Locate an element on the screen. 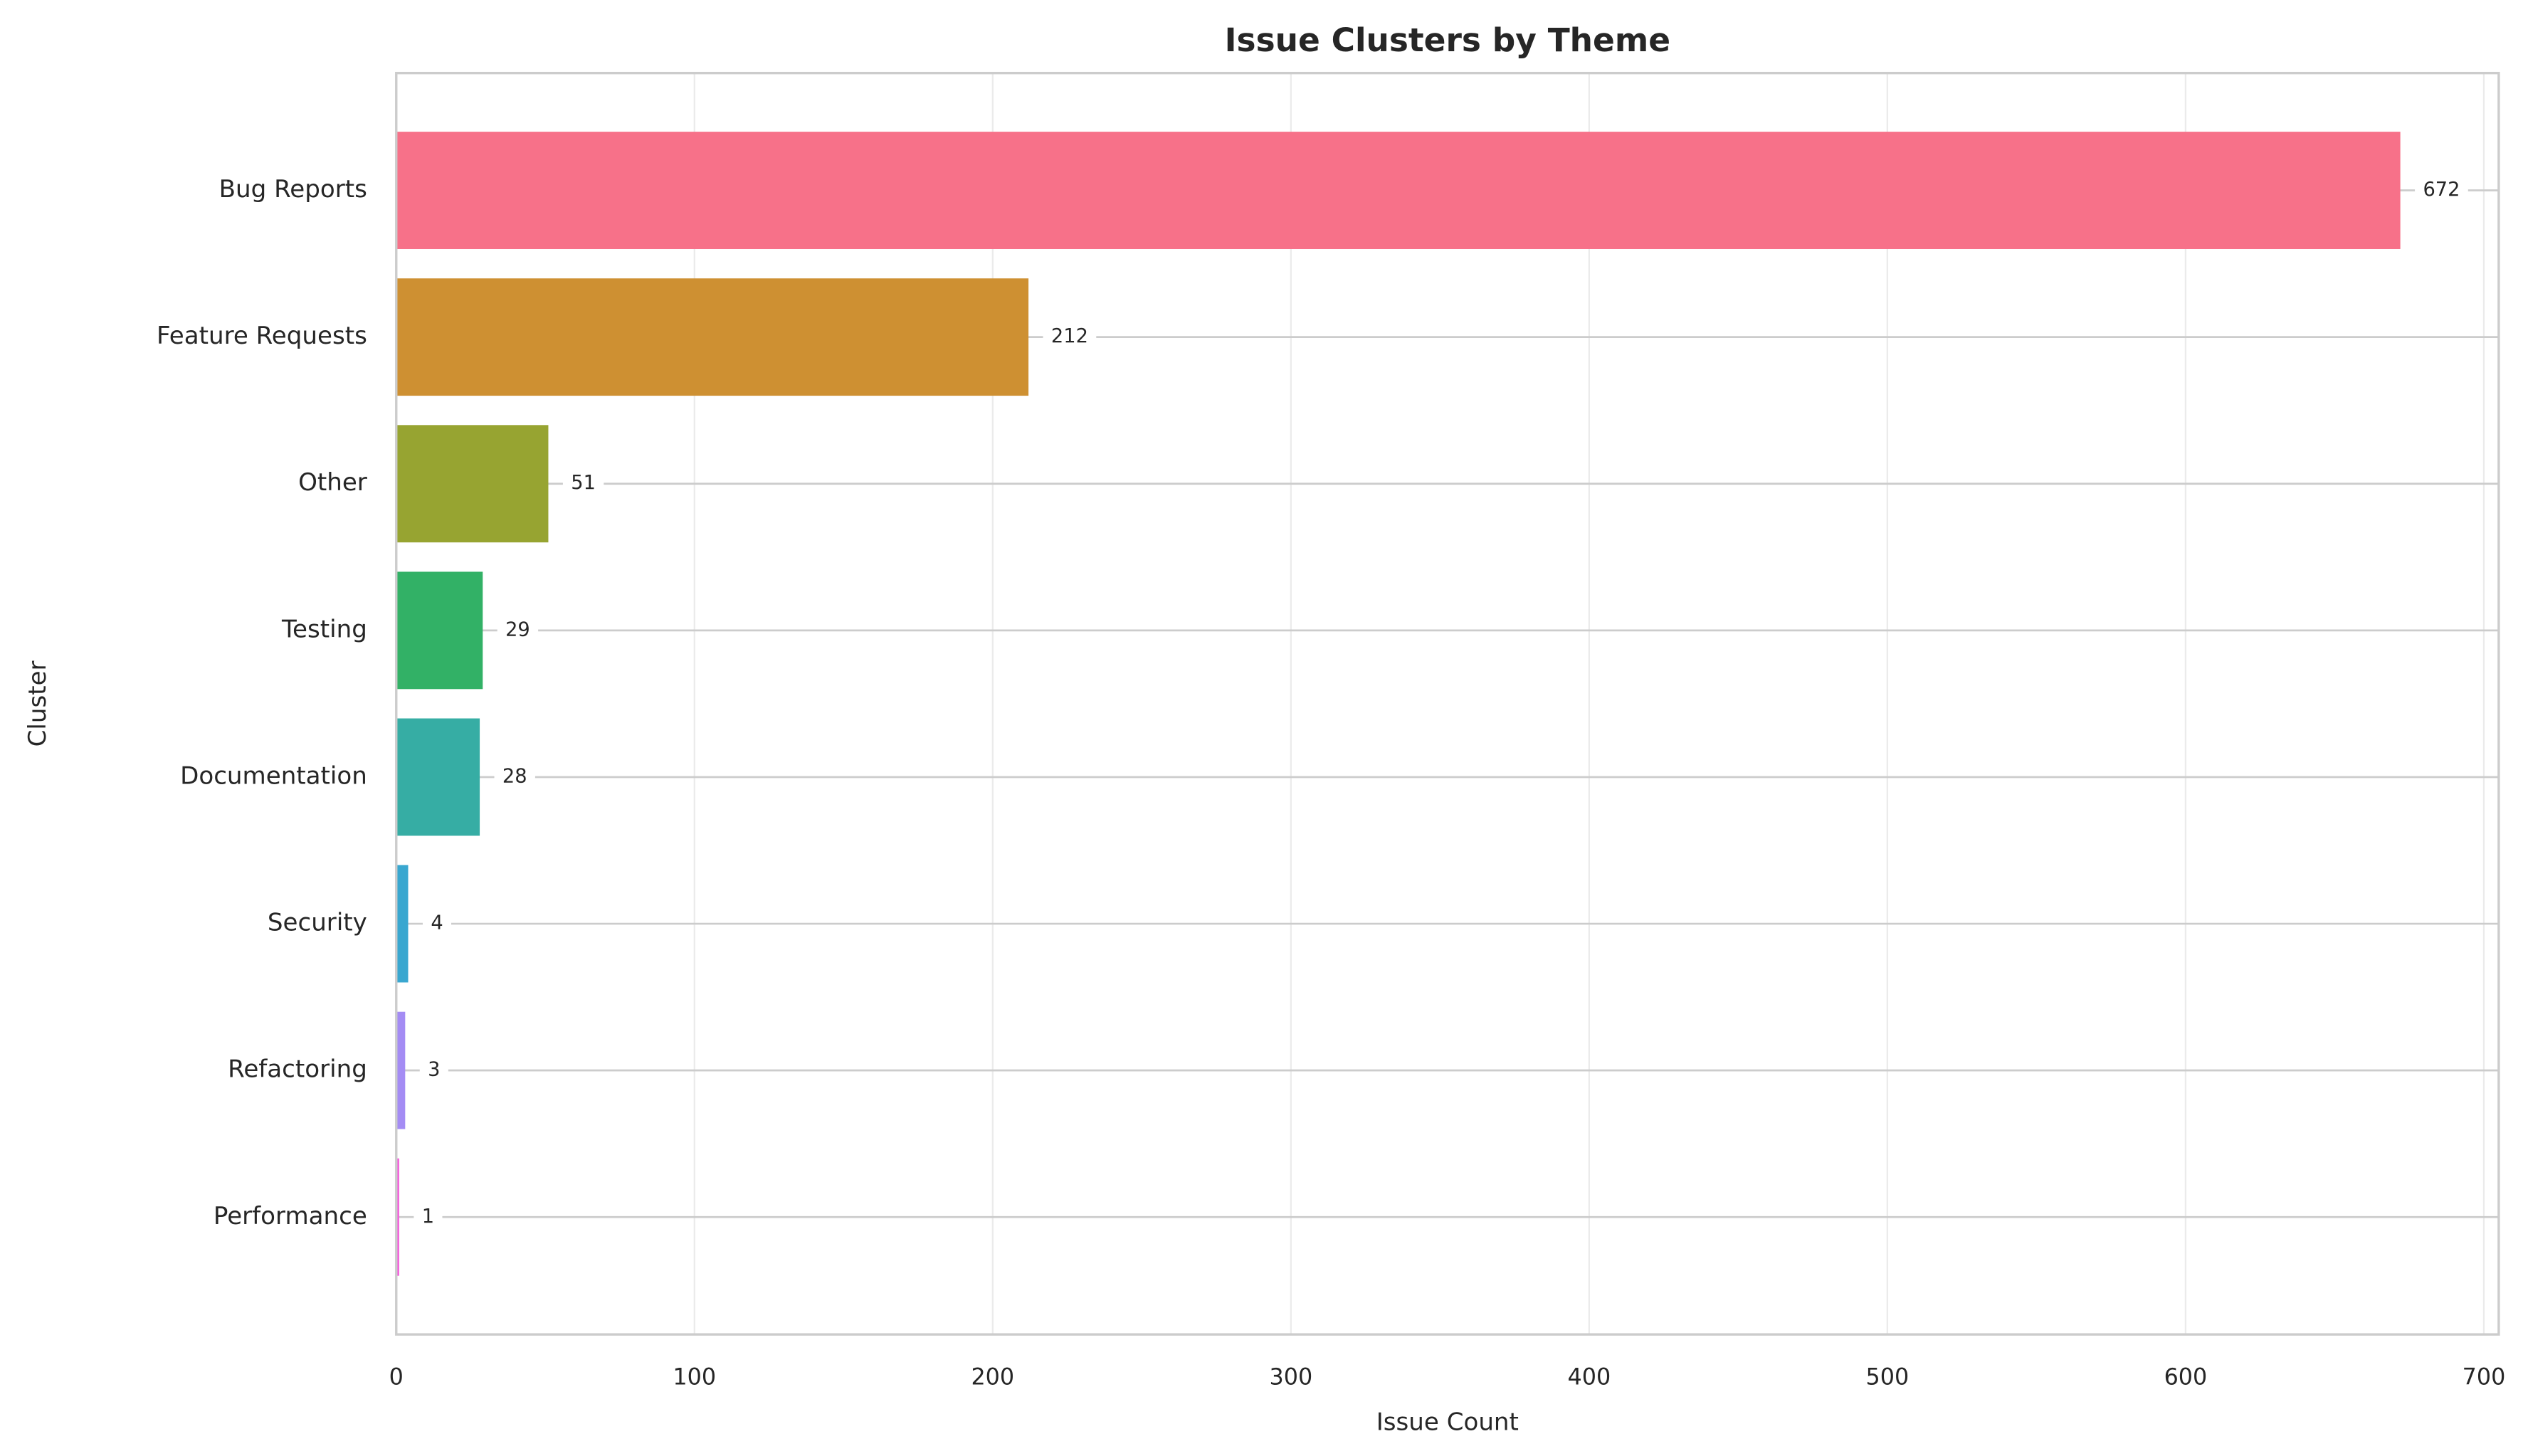 Image resolution: width=2523 pixels, height=1456 pixels. y-tick-label: Bug Reports is located at coordinates (293, 189).